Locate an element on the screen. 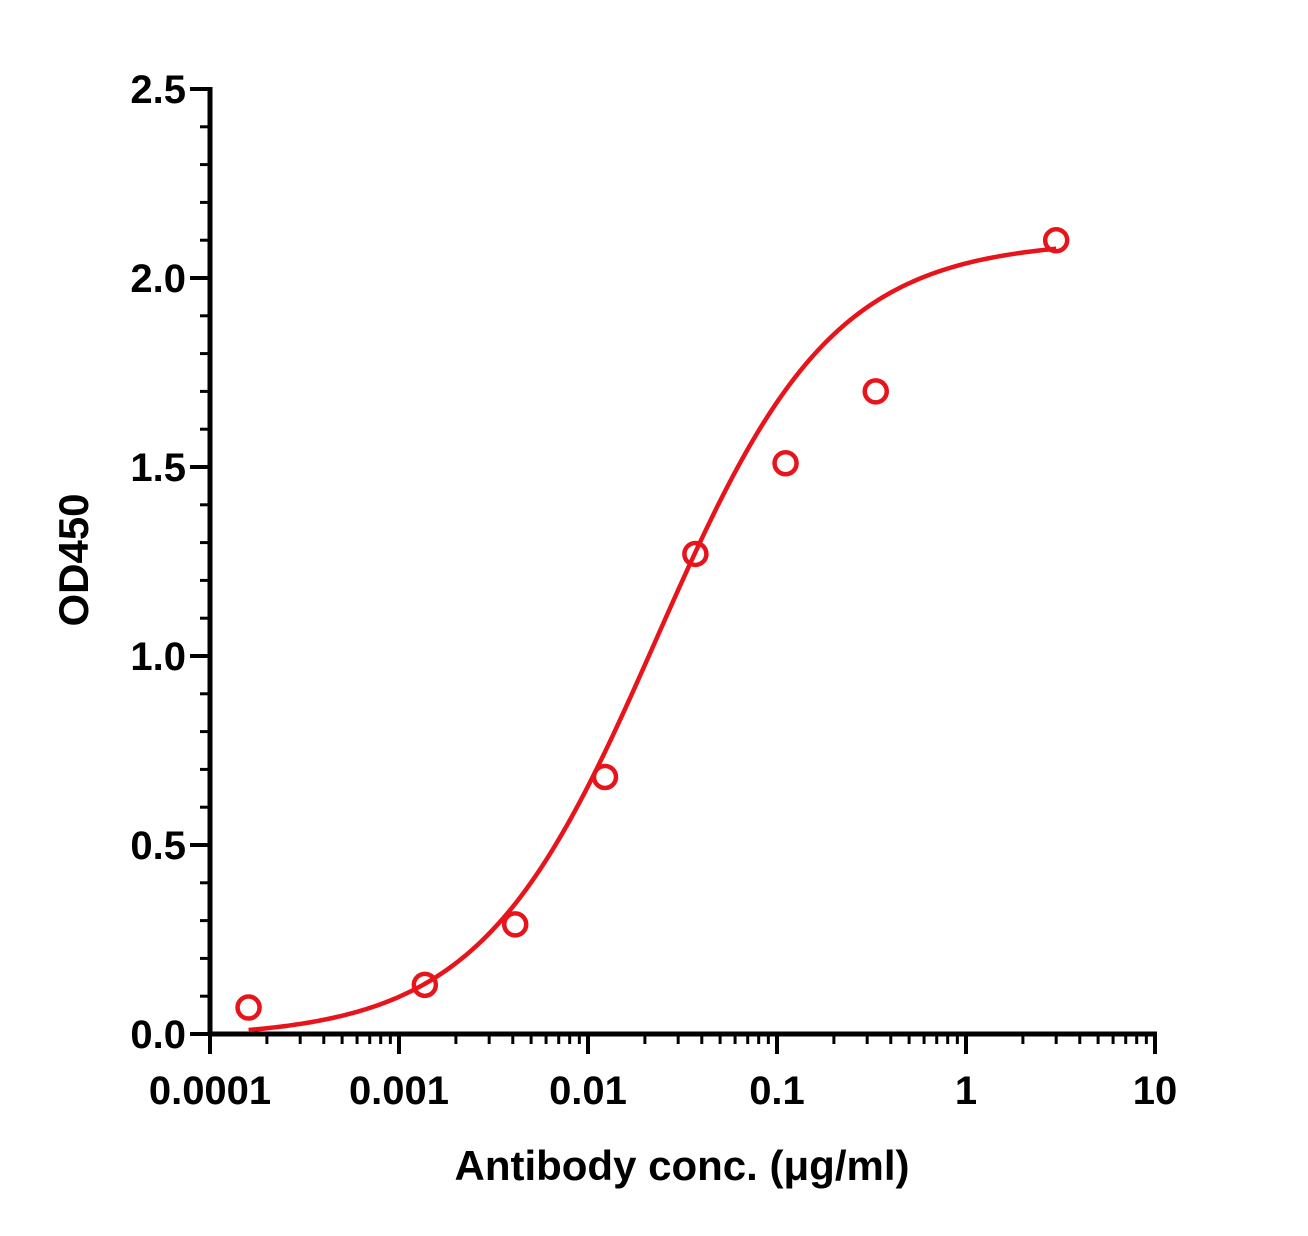 This screenshot has width=1308, height=1236. x-tick-label: 0.001 is located at coordinates (399, 1091).